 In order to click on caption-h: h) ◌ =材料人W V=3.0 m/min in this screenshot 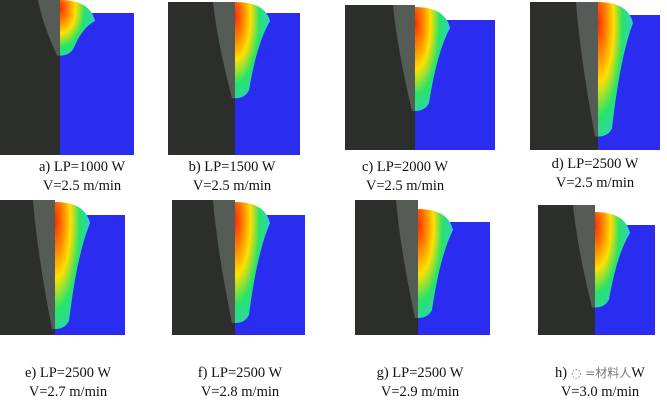, I will do `click(600, 383)`.